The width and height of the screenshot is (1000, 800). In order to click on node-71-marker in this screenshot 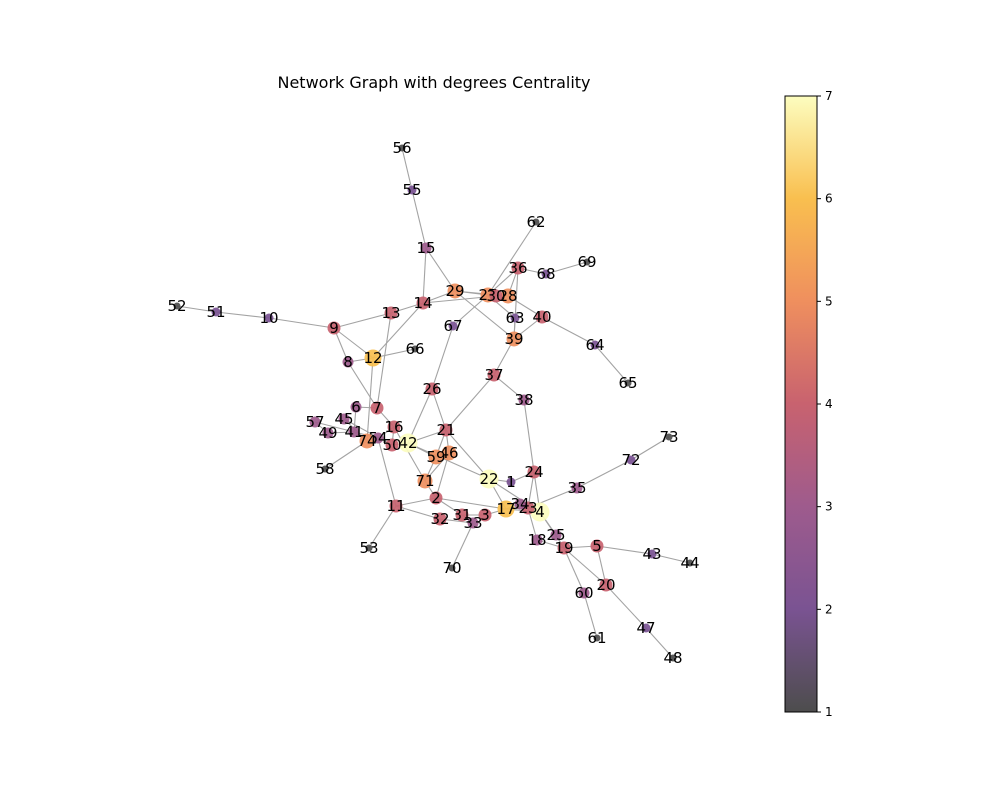, I will do `click(425, 481)`.